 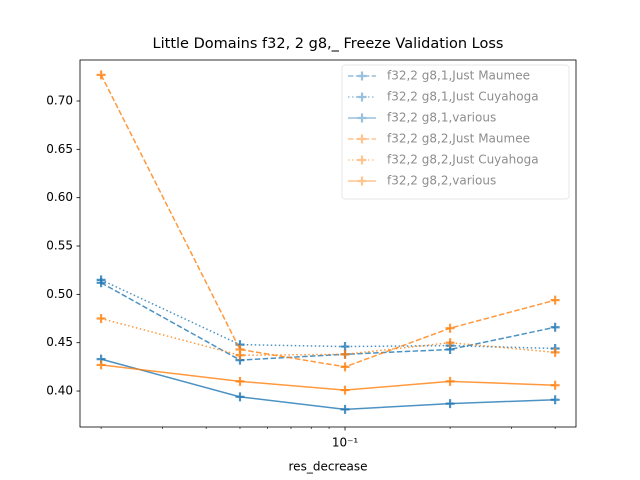 I want to click on legend-label: f32,2 g8,2,Just Maumee, so click(x=458, y=139).